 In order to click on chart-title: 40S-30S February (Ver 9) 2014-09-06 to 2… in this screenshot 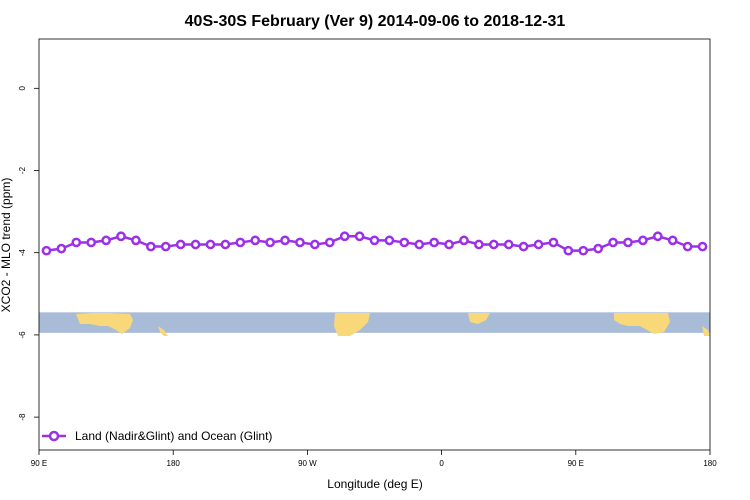, I will do `click(375, 21)`.